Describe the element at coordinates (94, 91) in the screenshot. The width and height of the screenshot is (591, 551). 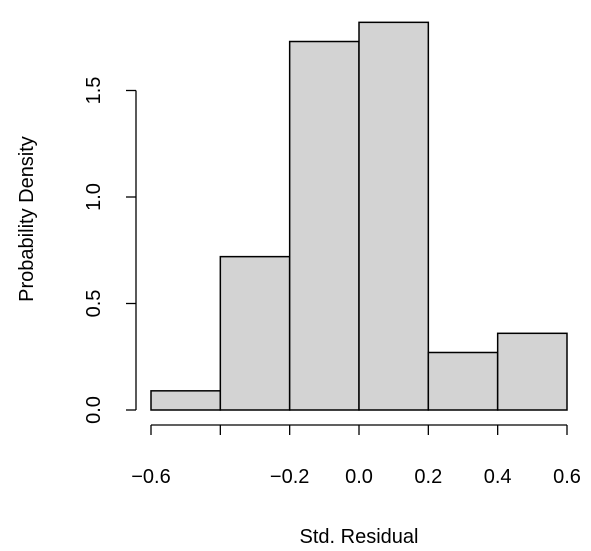
I see `y-tick-label: 1.5` at that location.